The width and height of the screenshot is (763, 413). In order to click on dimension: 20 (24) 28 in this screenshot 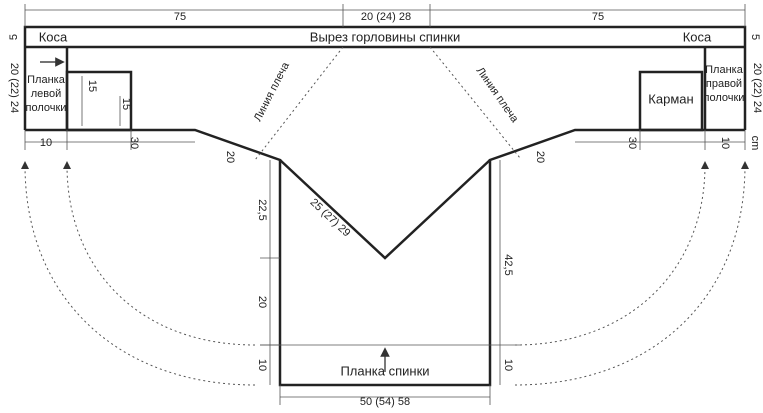, I will do `click(386, 17)`.